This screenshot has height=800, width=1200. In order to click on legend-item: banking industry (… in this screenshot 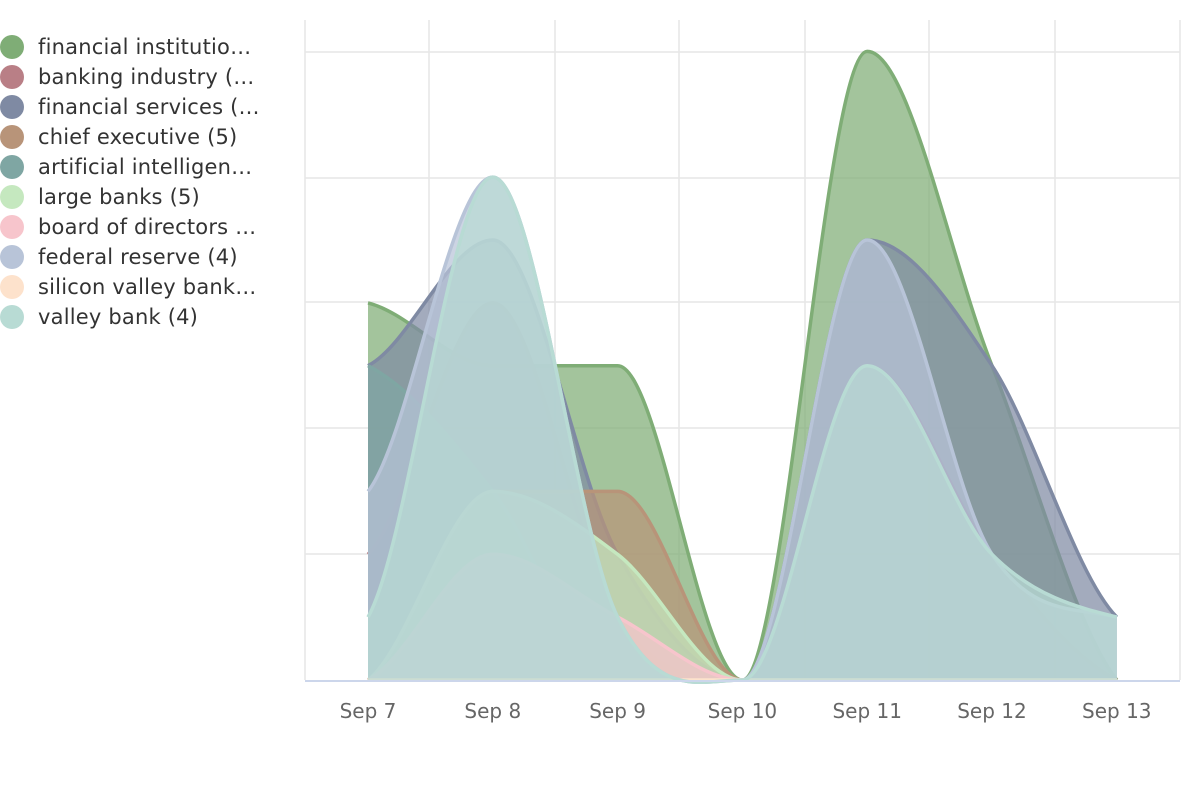, I will do `click(142, 77)`.